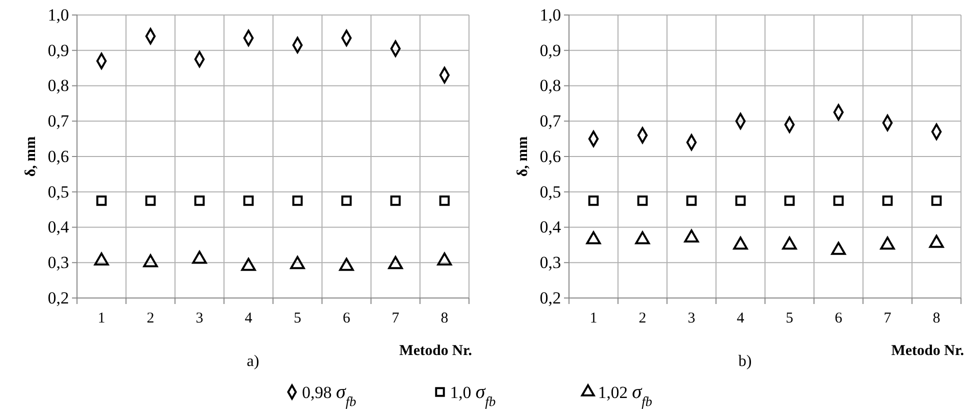 Image resolution: width=967 pixels, height=409 pixels. I want to click on legend-label: 1,0 σ$_{fb}$, so click(473, 395).